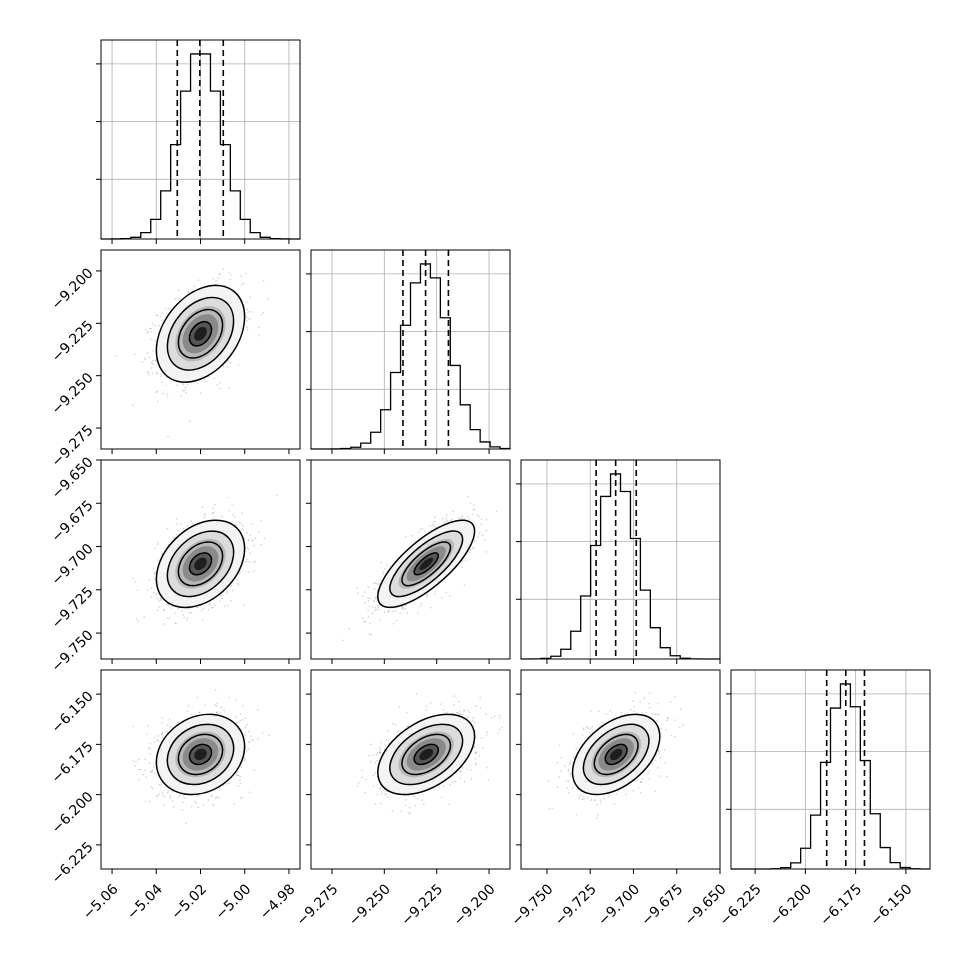 The height and width of the screenshot is (970, 970). What do you see at coordinates (73, 608) in the screenshot?
I see `ytick-label-3-2: −9.725` at bounding box center [73, 608].